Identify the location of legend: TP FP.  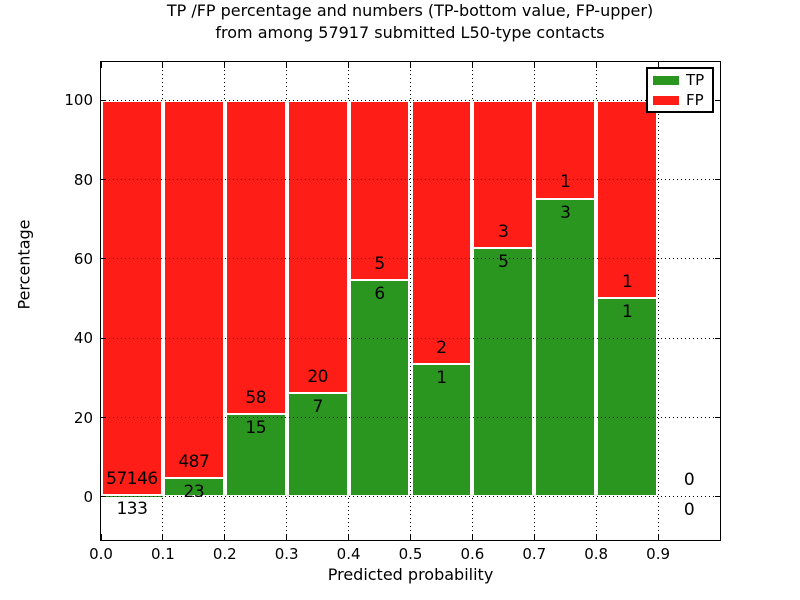
(680, 90).